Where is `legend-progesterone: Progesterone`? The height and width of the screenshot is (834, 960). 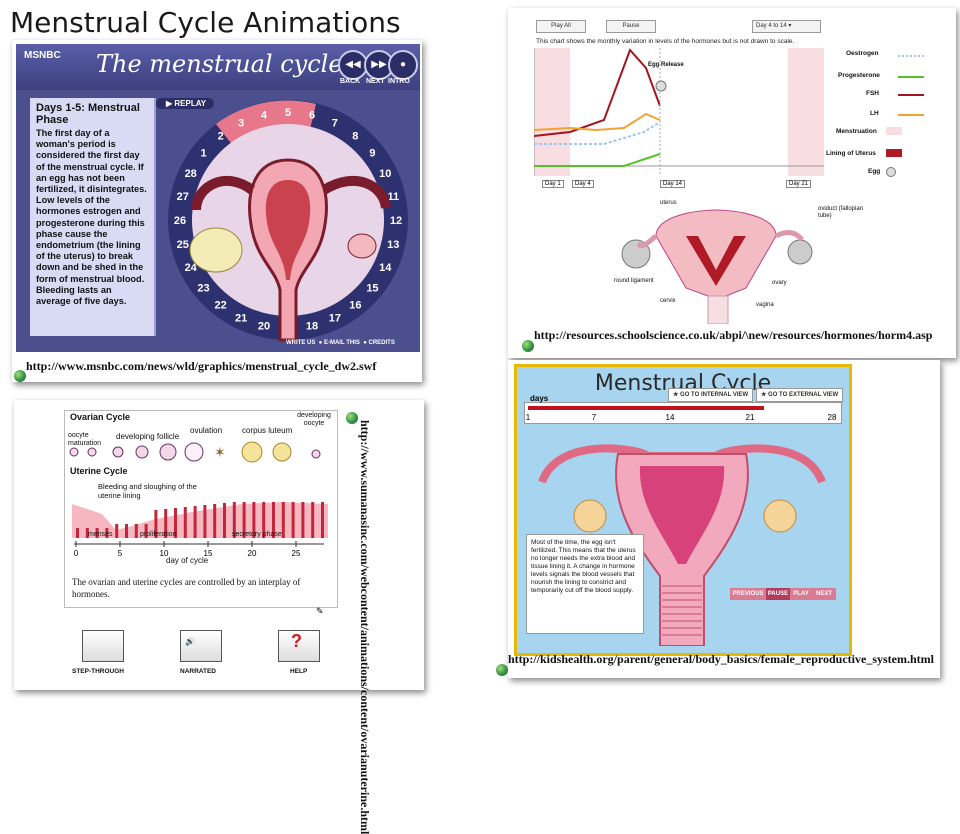 legend-progesterone: Progesterone is located at coordinates (859, 75).